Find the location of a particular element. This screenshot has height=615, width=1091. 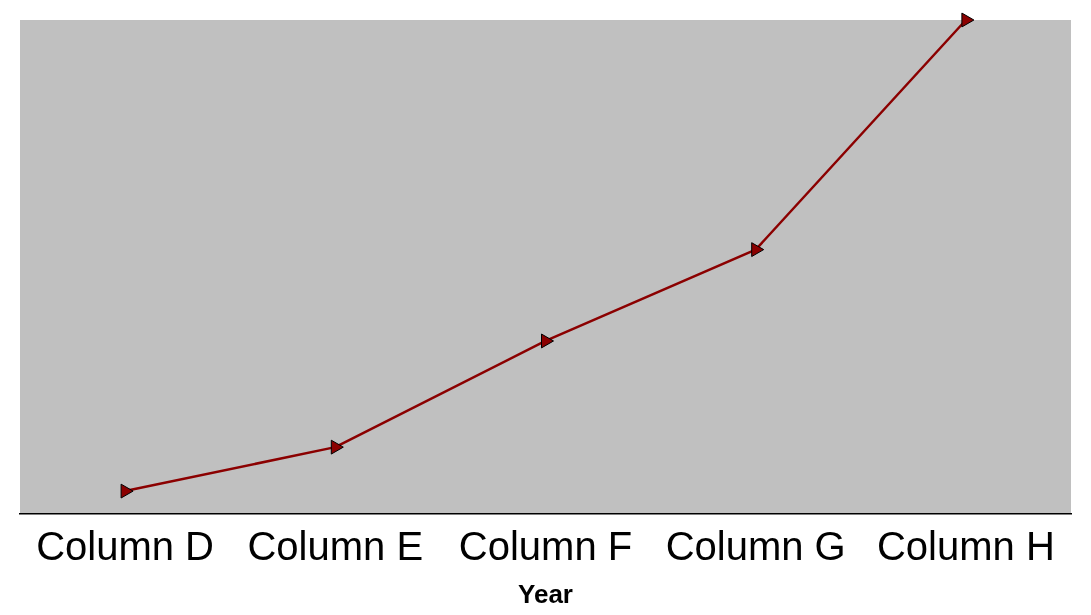

x-tick-label: Column E is located at coordinates (335, 545).